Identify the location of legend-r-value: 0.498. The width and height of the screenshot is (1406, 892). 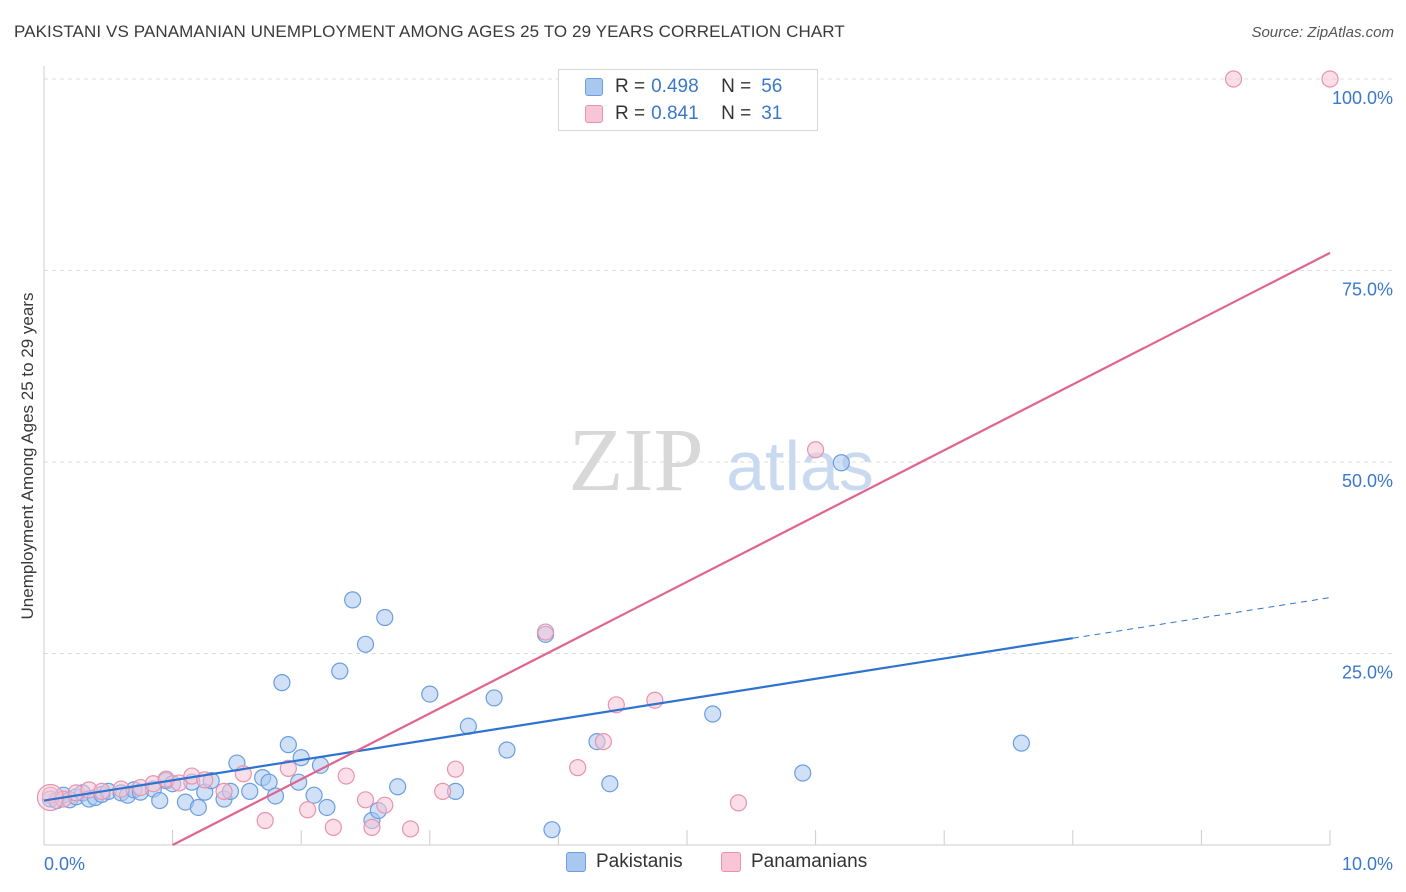
(675, 86).